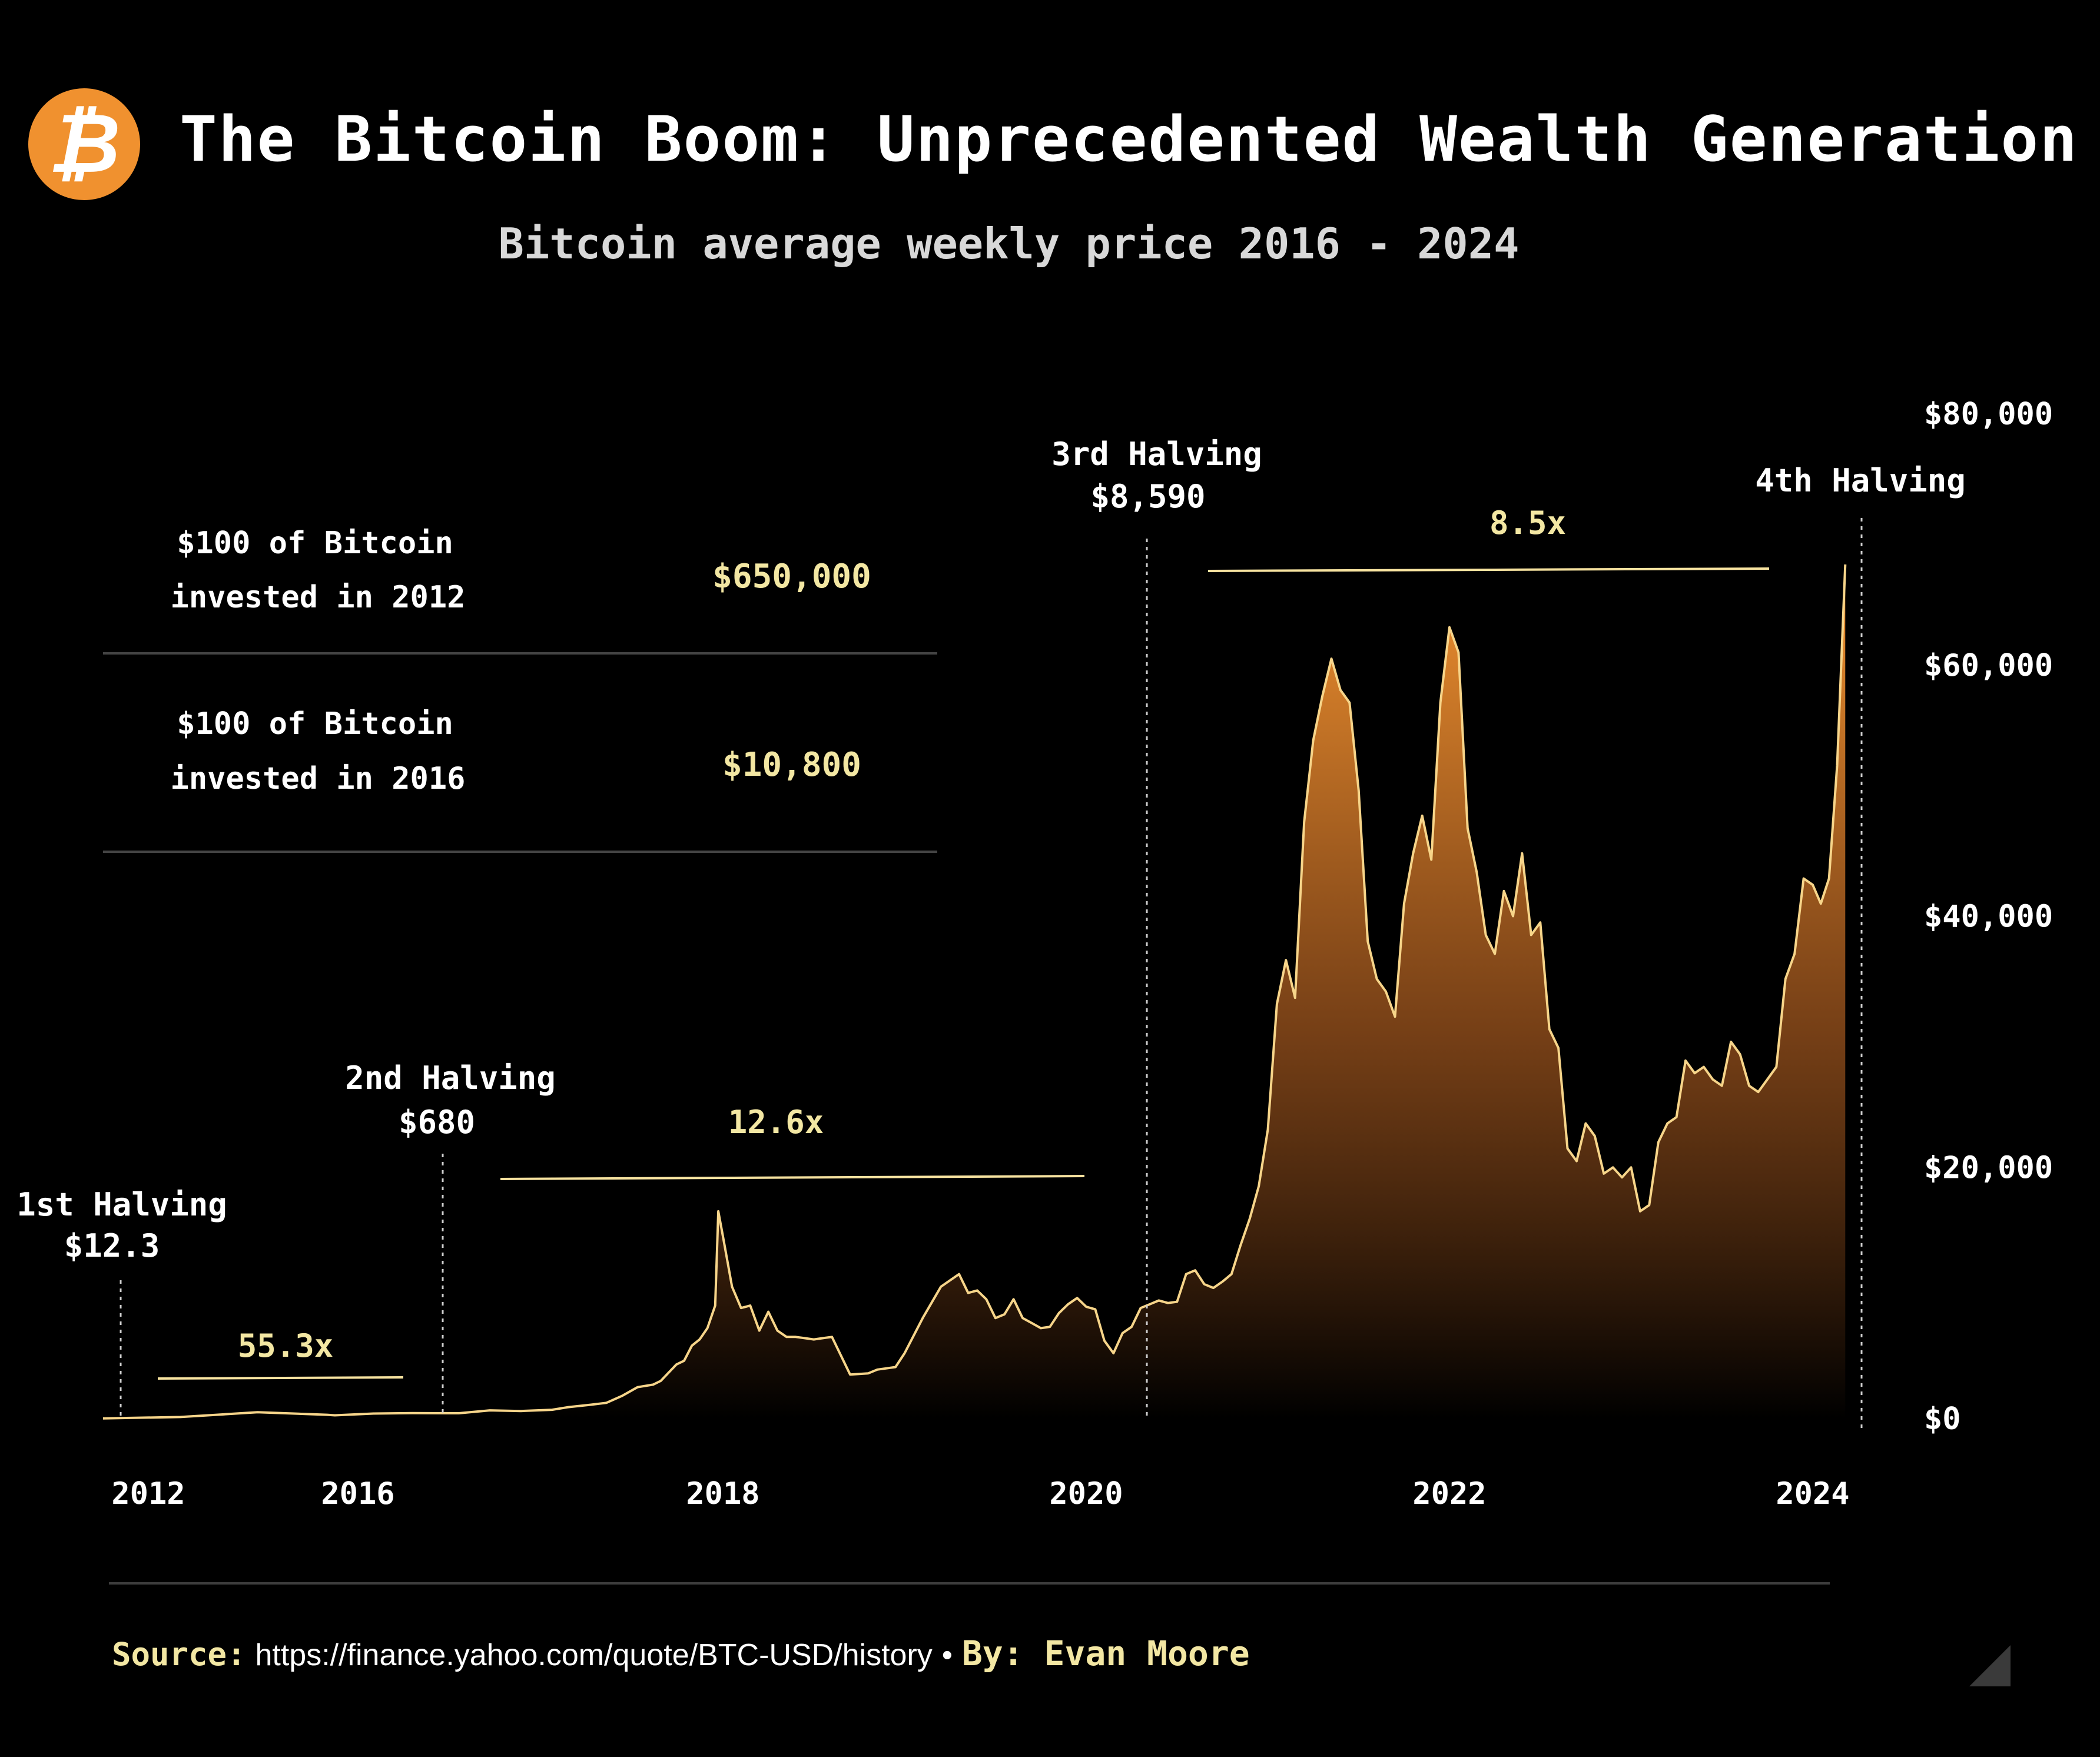 This screenshot has width=2100, height=1757. I want to click on multiplier-1-label: 55.3x, so click(286, 1345).